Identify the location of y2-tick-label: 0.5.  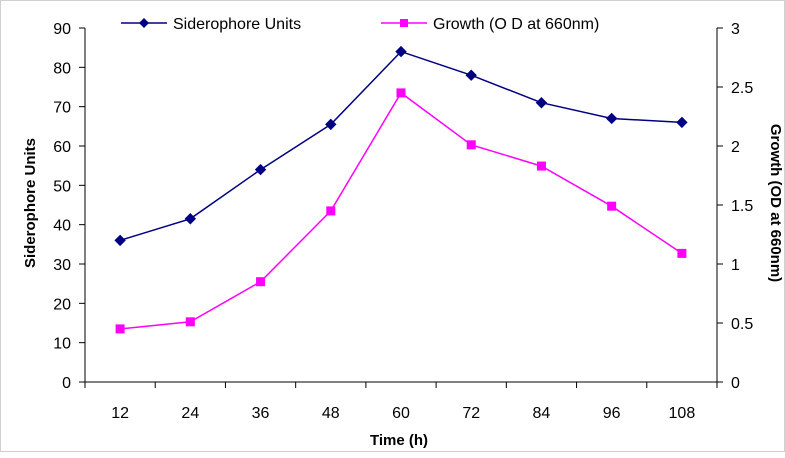
(742, 324).